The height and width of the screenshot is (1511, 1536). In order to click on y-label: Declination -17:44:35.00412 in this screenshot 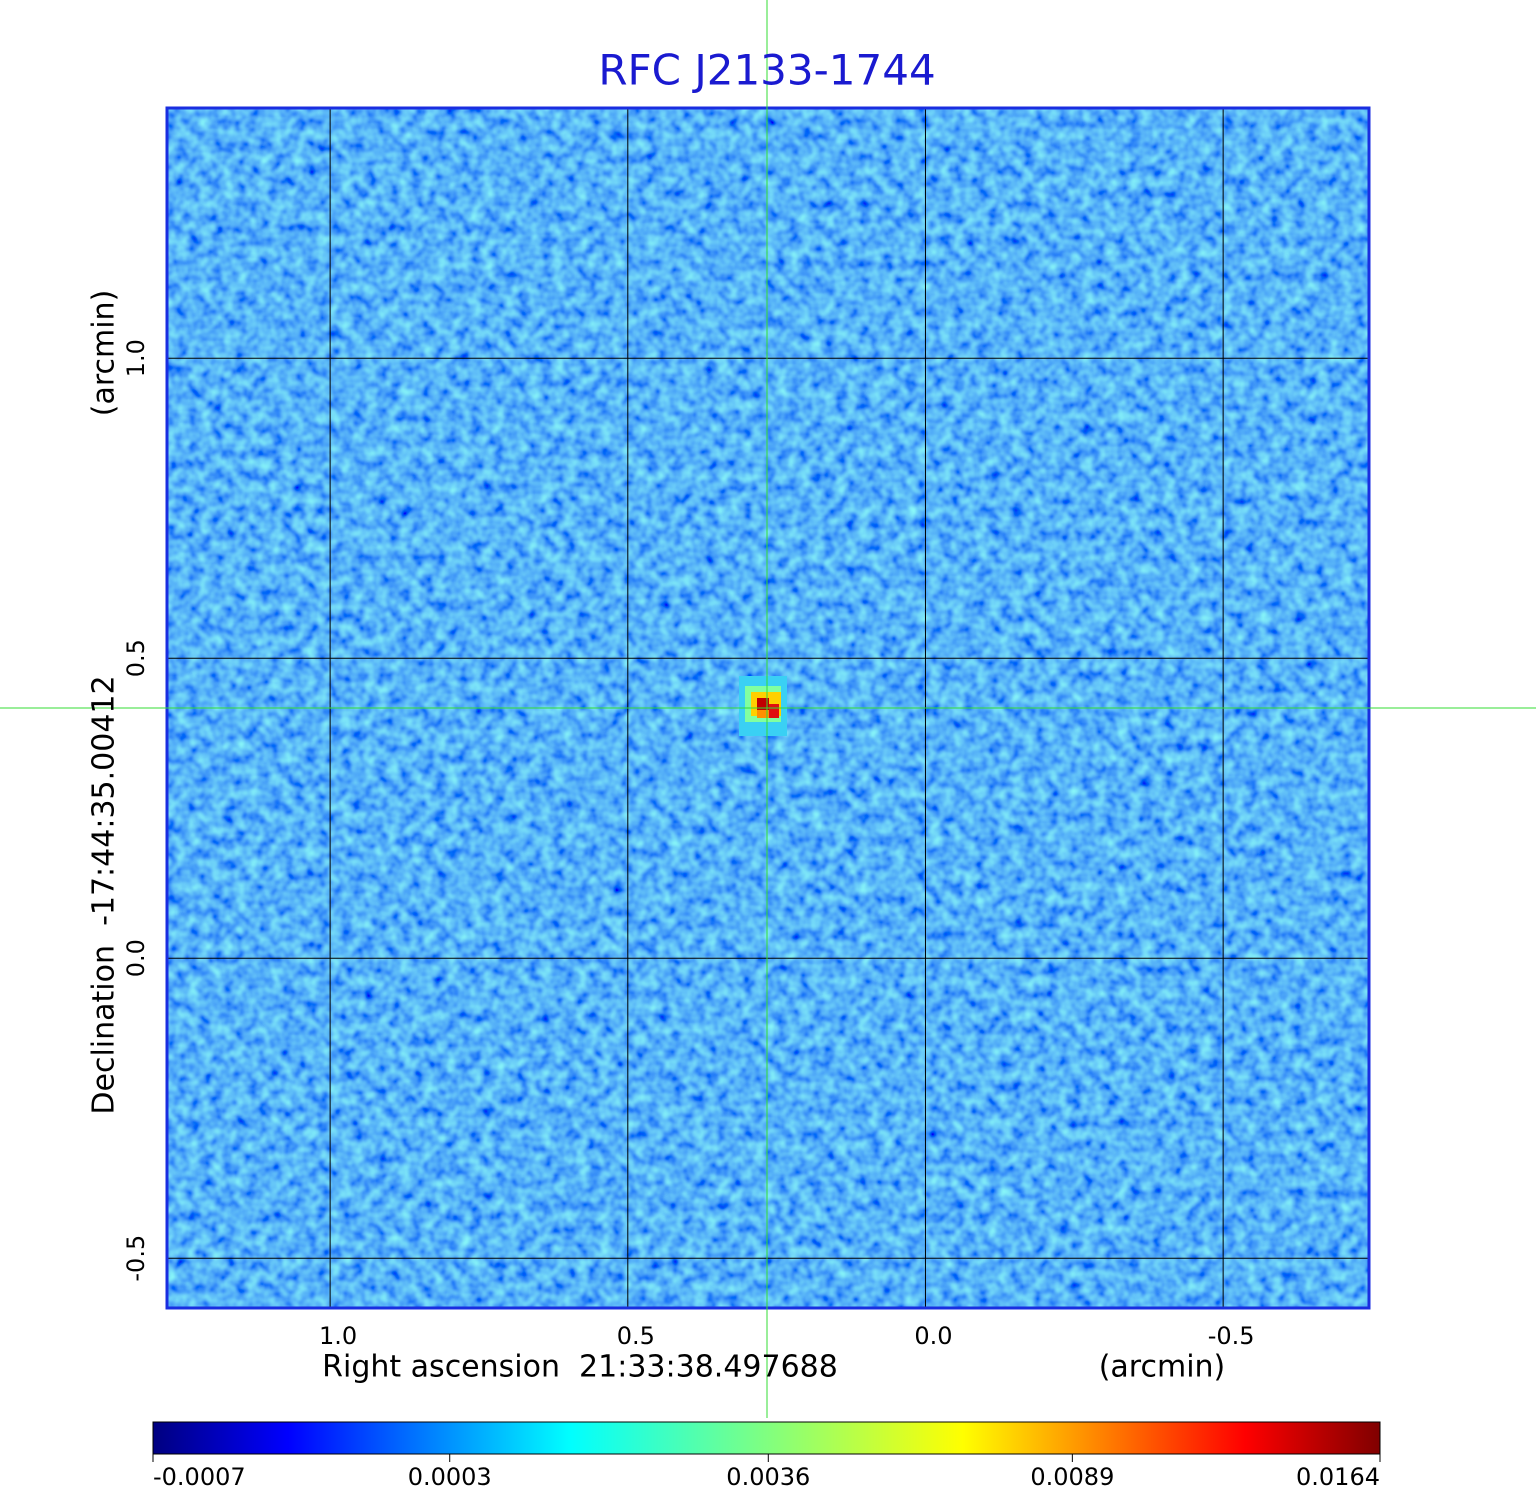, I will do `click(104, 894)`.